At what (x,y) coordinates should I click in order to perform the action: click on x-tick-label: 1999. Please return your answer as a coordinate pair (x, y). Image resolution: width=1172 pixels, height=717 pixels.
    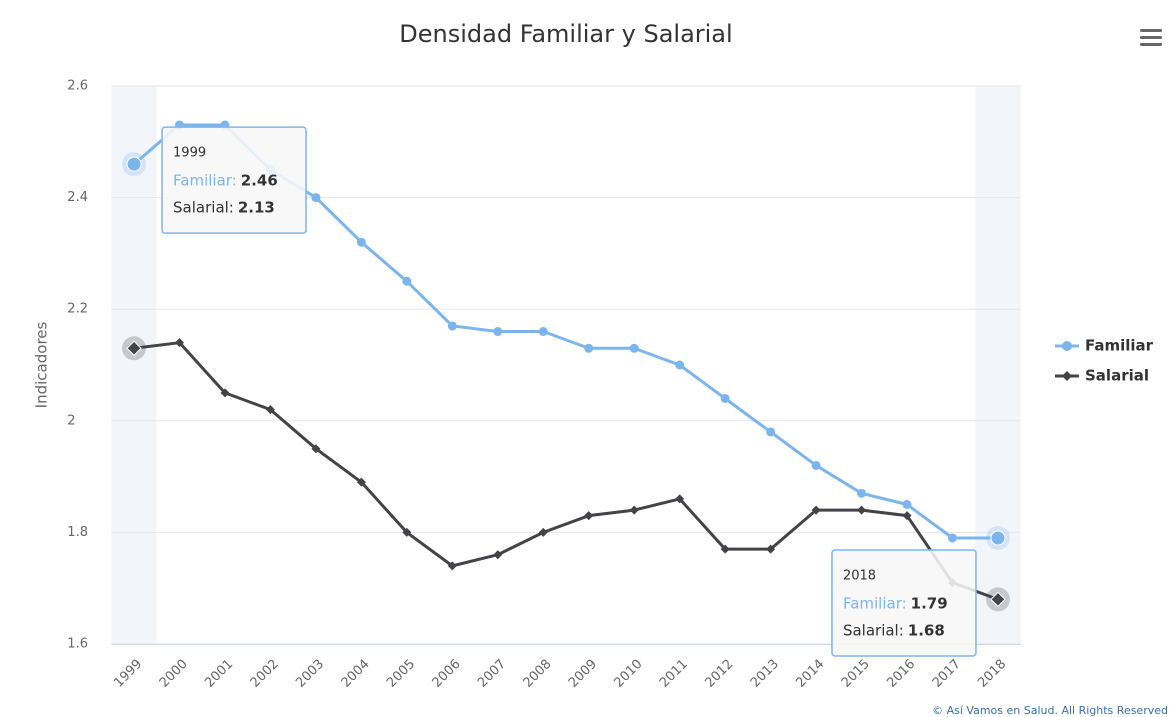
    Looking at the image, I should click on (128, 674).